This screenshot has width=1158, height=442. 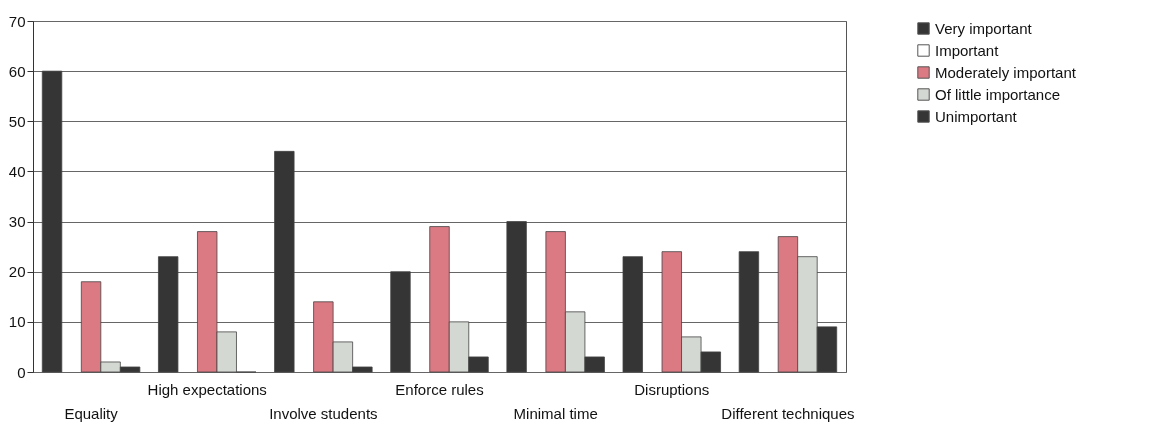 I want to click on x-tick-label: Involve students, so click(x=323, y=413).